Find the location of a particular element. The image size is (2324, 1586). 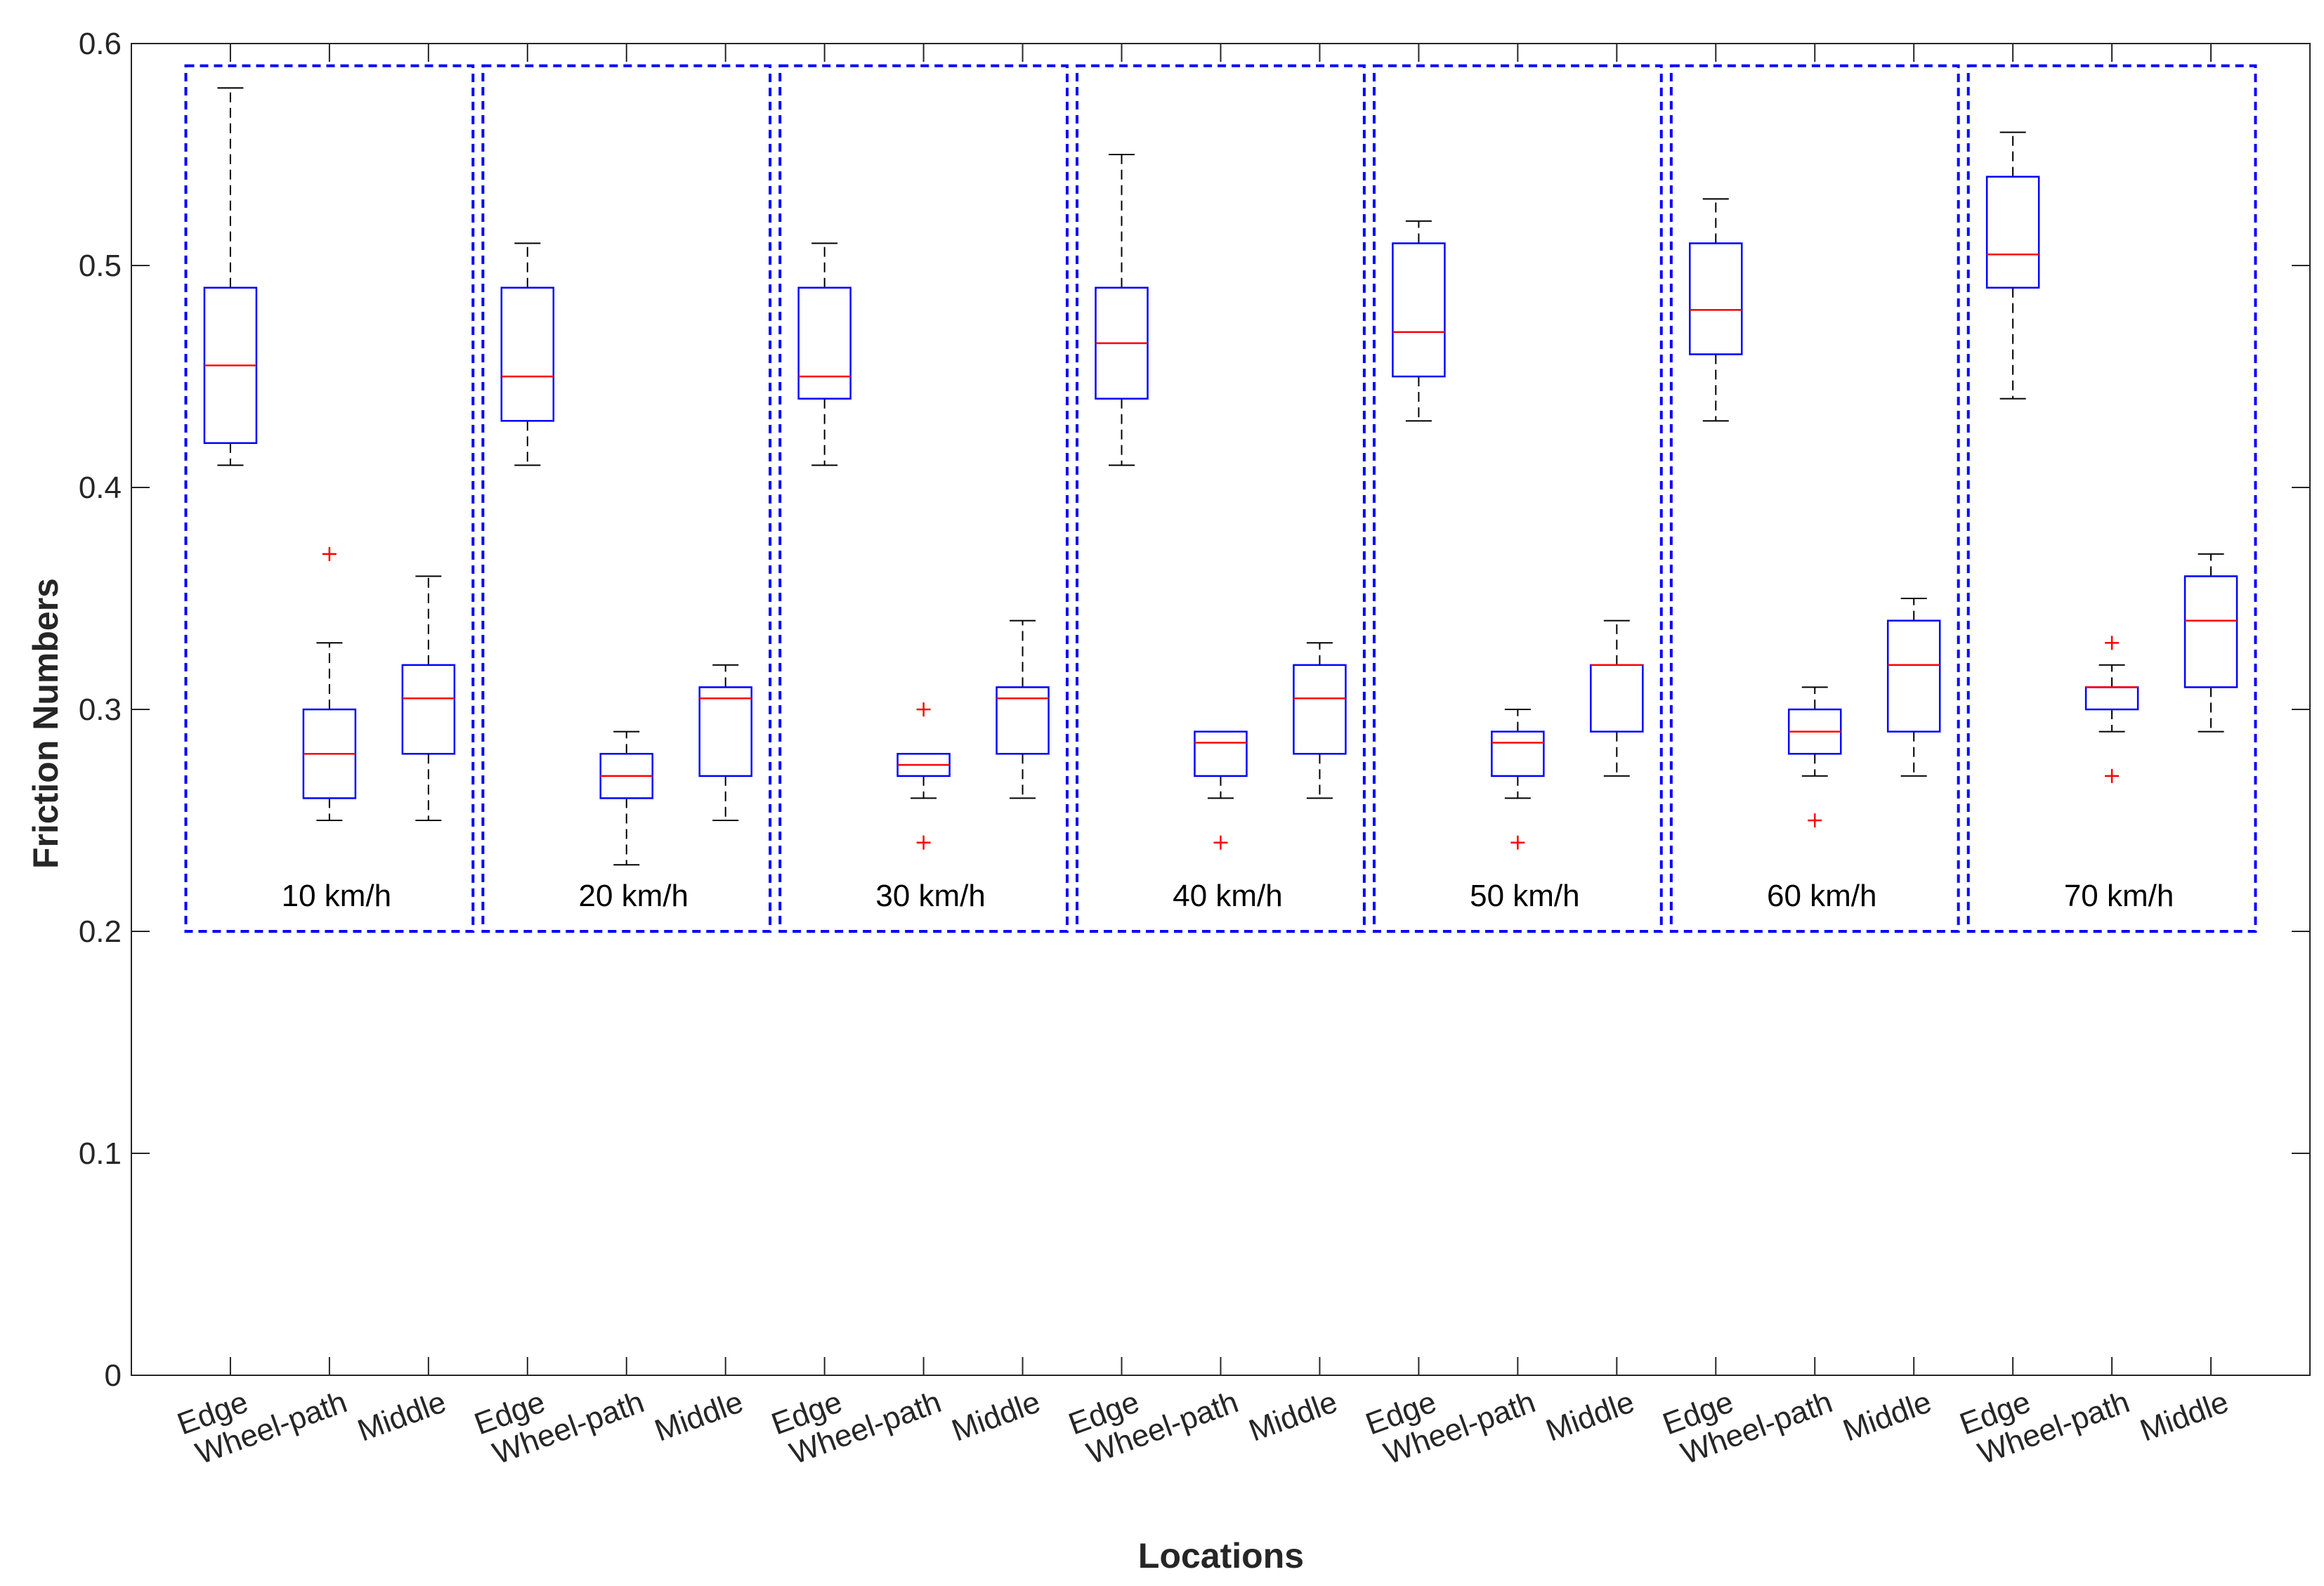

x-axis-title: Locations is located at coordinates (1221, 1555).